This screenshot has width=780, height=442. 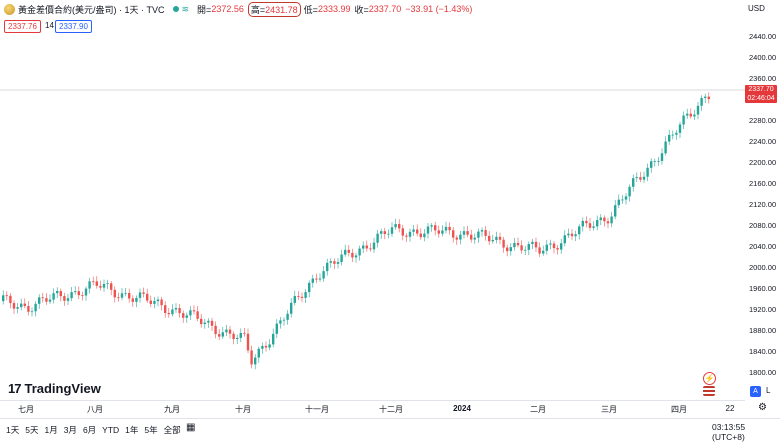 What do you see at coordinates (763, 183) in the screenshot?
I see `price-tick: 2160.00` at bounding box center [763, 183].